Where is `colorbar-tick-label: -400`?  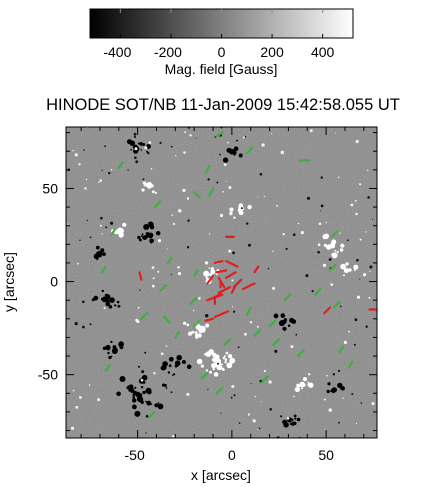 colorbar-tick-label: -400 is located at coordinates (117, 52).